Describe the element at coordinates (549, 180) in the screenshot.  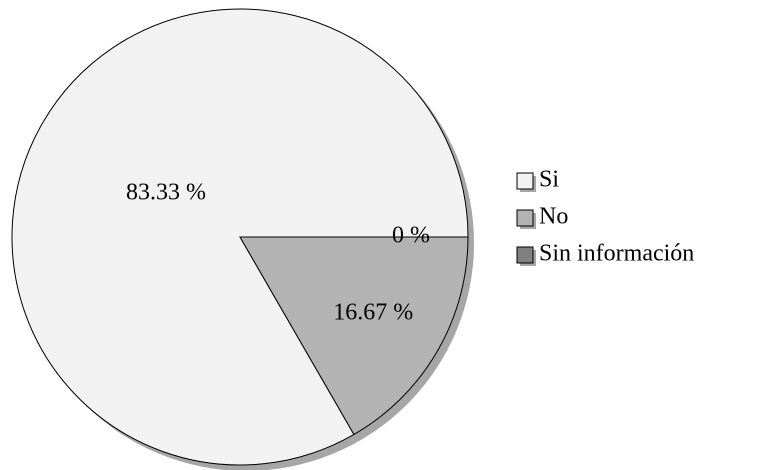
I see `legend-label: Si` at that location.